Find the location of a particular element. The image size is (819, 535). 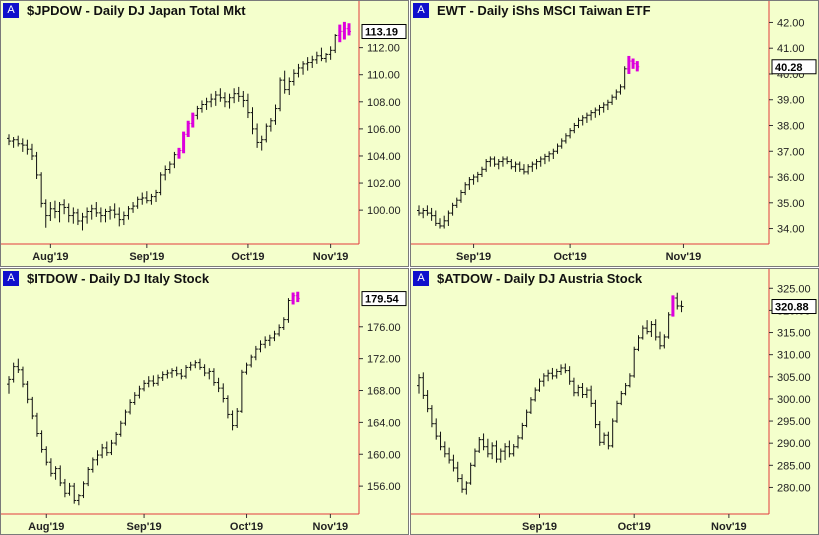

y-tick-label: 280.00 is located at coordinates (794, 488).